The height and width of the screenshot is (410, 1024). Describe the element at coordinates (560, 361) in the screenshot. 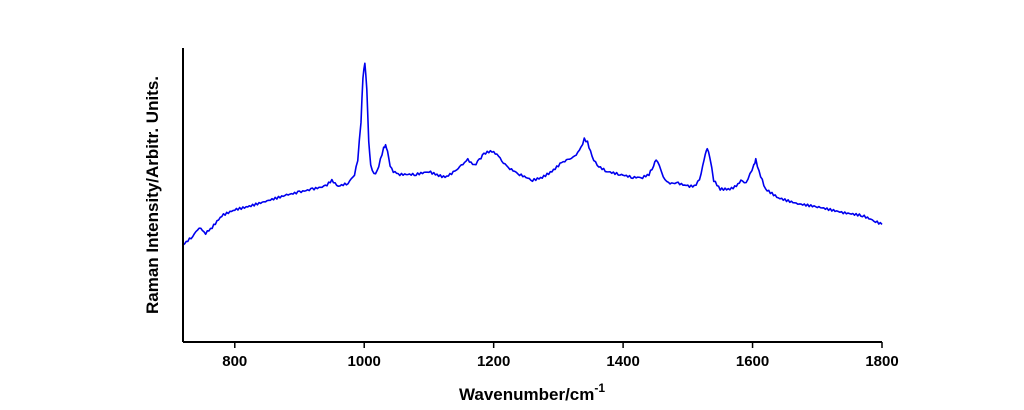

I see `x-axis-tick-labels: 800 1000 1200 1400 1600 1800` at that location.